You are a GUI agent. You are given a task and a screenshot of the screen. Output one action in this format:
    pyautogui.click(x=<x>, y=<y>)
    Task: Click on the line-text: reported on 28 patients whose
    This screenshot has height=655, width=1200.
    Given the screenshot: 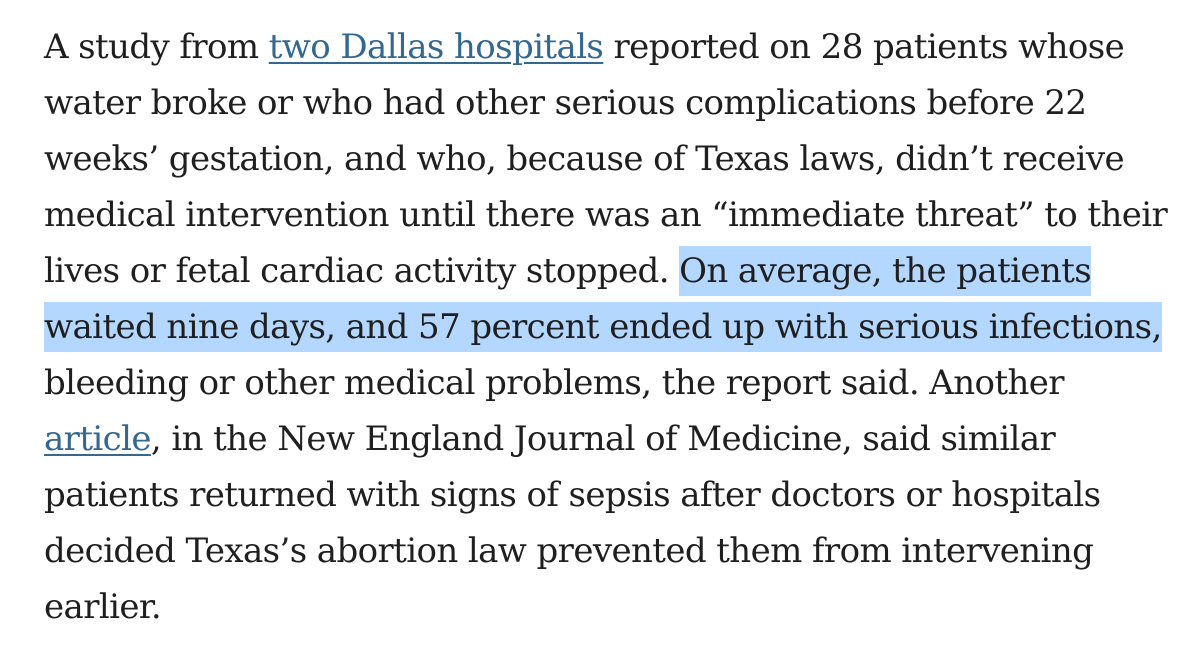 What is the action you would take?
    pyautogui.click(x=864, y=47)
    